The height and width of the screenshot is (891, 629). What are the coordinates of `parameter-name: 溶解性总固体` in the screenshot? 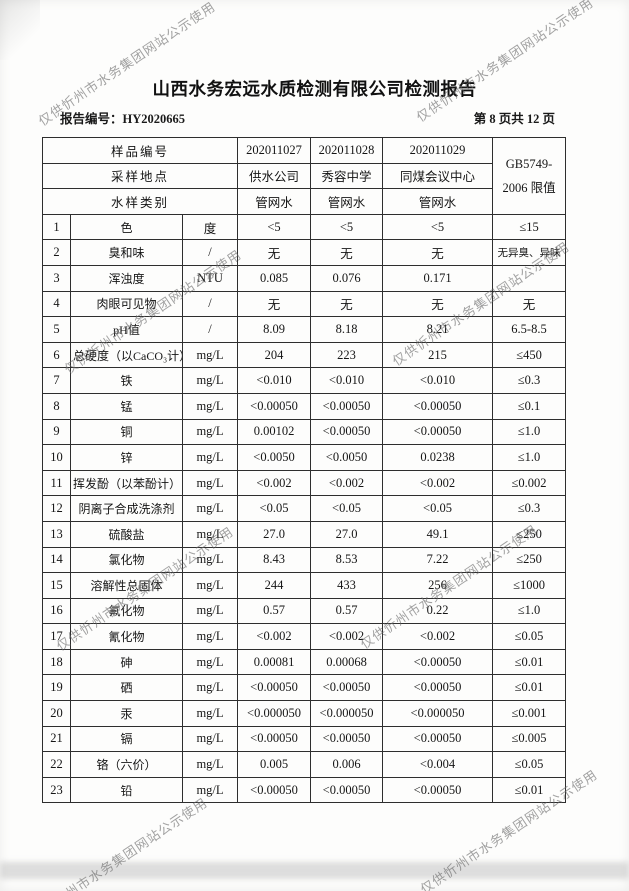 It's located at (126, 585).